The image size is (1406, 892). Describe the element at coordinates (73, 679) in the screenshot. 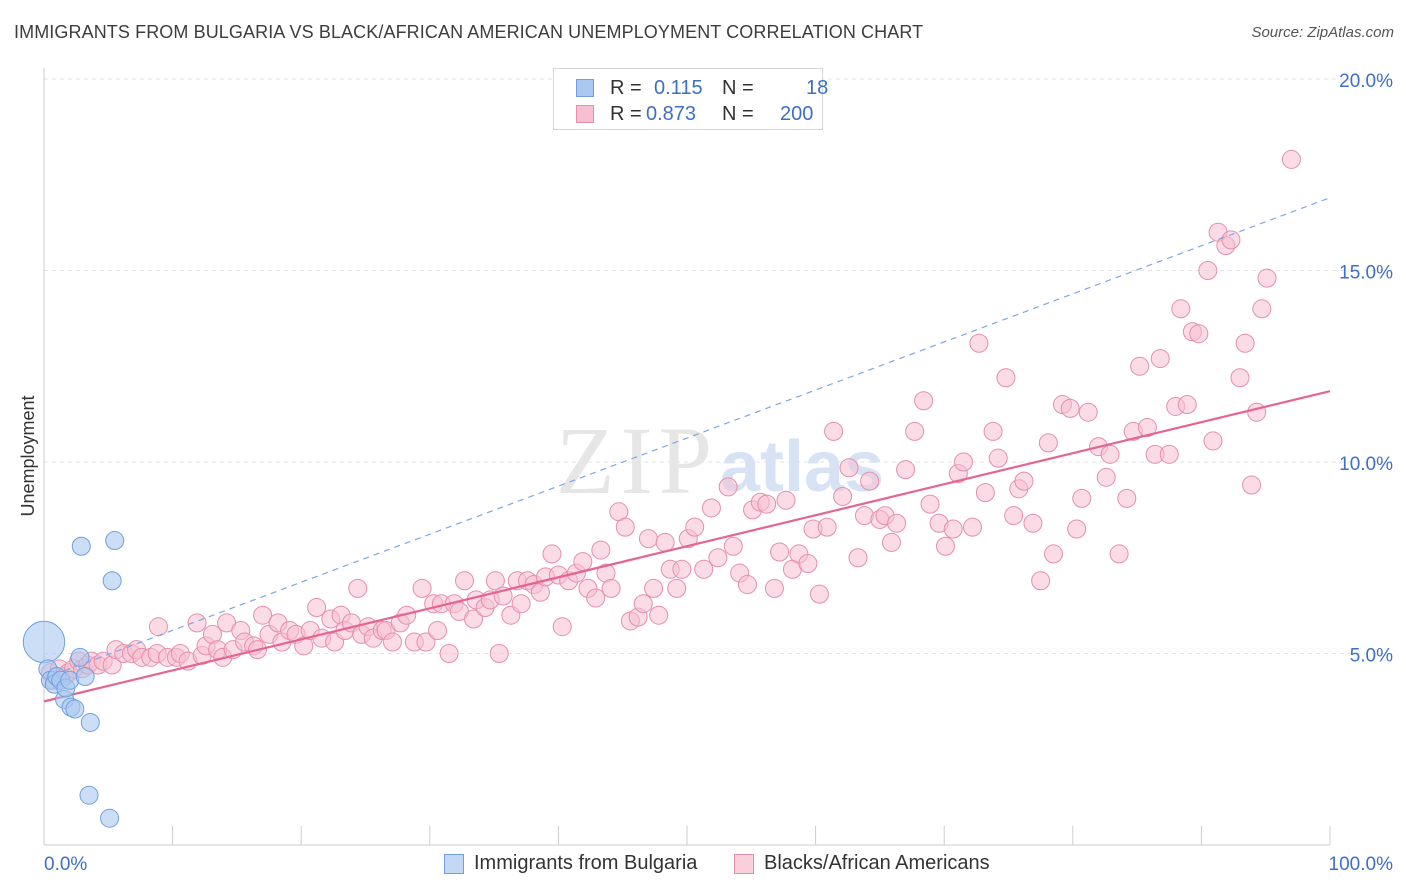

I see `series-immigrants-from-bulgaria` at that location.